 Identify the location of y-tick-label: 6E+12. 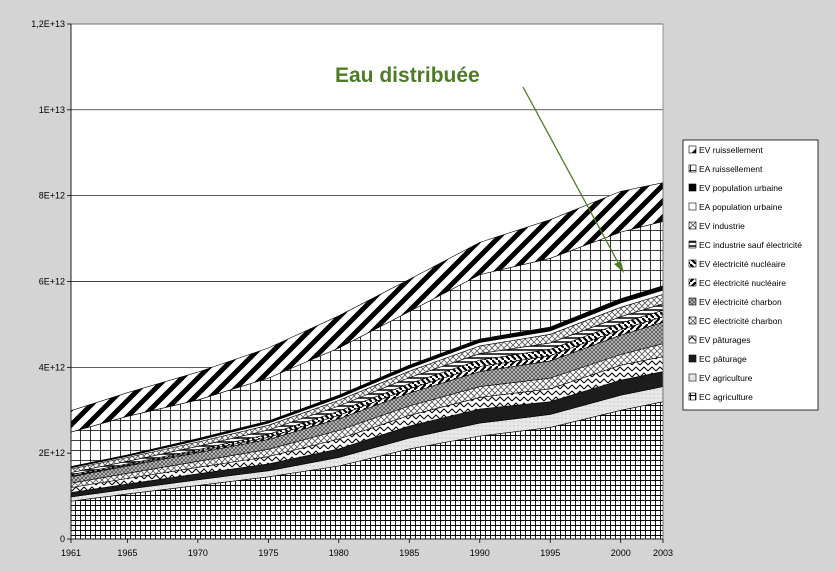
(52, 282).